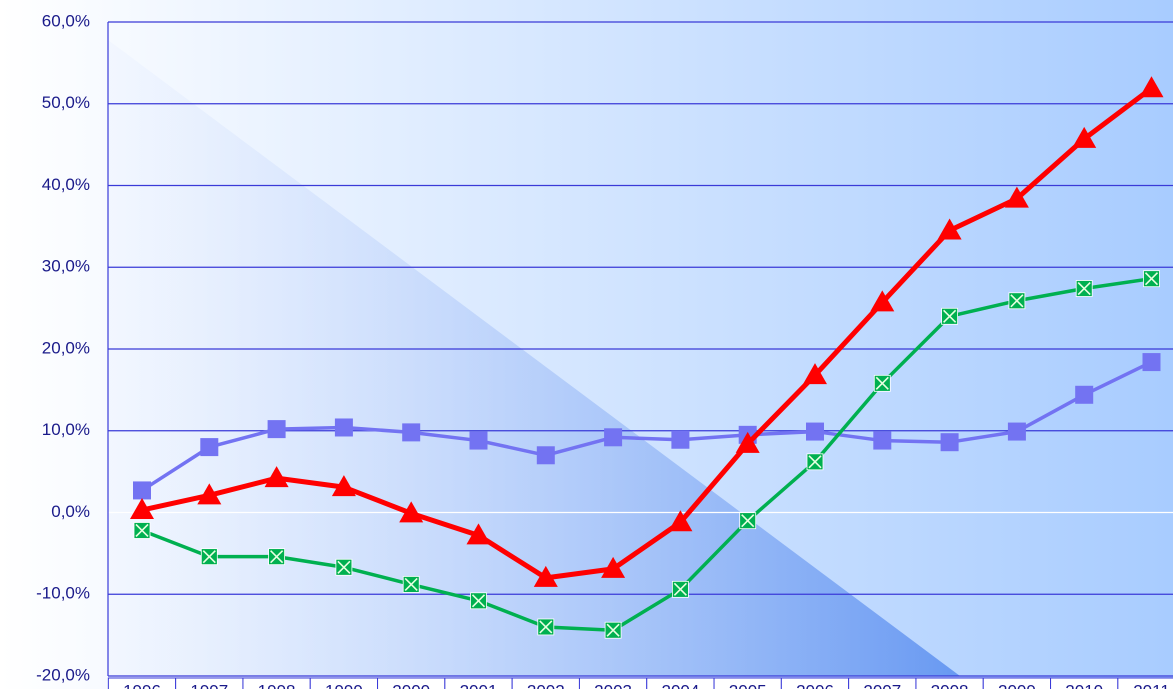 This screenshot has height=689, width=1173. I want to click on x-tick-label: 2009, so click(1017, 685).